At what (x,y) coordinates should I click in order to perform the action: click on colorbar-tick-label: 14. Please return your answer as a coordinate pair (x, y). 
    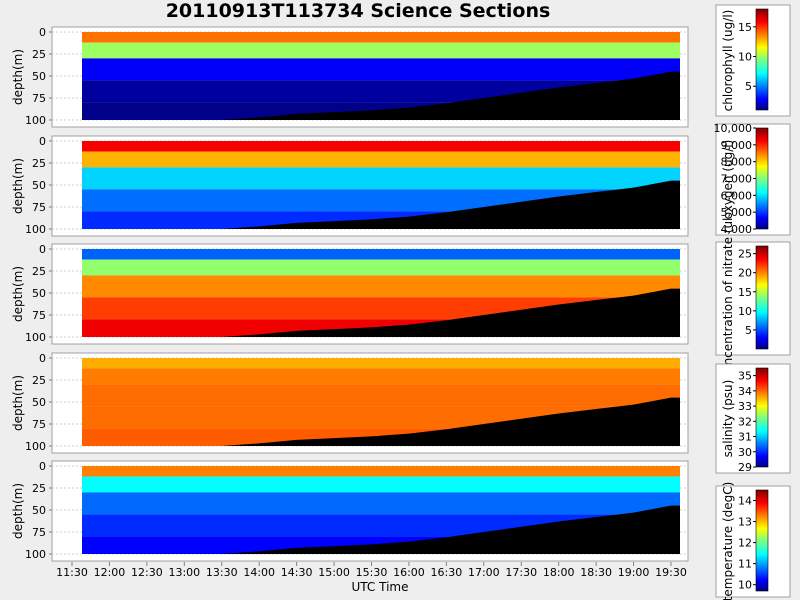
    Looking at the image, I should click on (745, 501).